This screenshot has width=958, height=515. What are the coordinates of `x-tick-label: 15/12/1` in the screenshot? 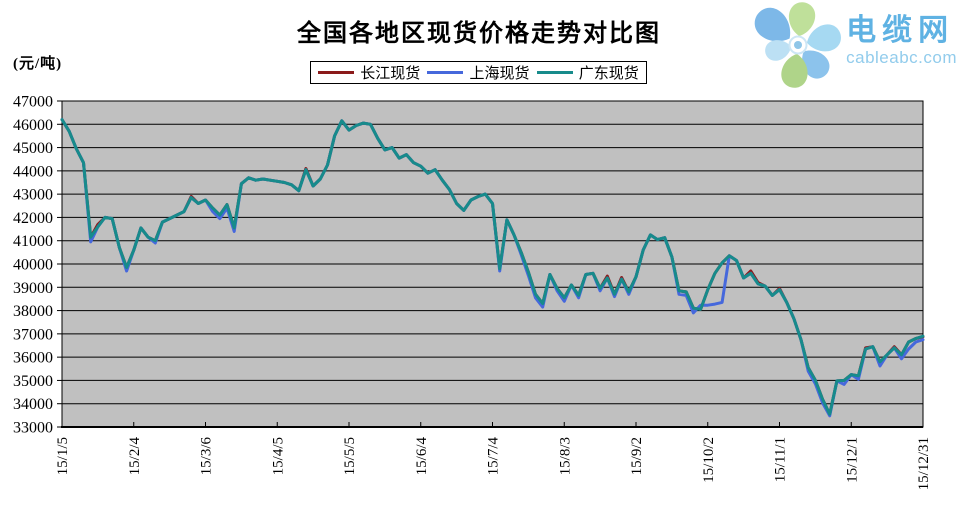 It's located at (852, 460).